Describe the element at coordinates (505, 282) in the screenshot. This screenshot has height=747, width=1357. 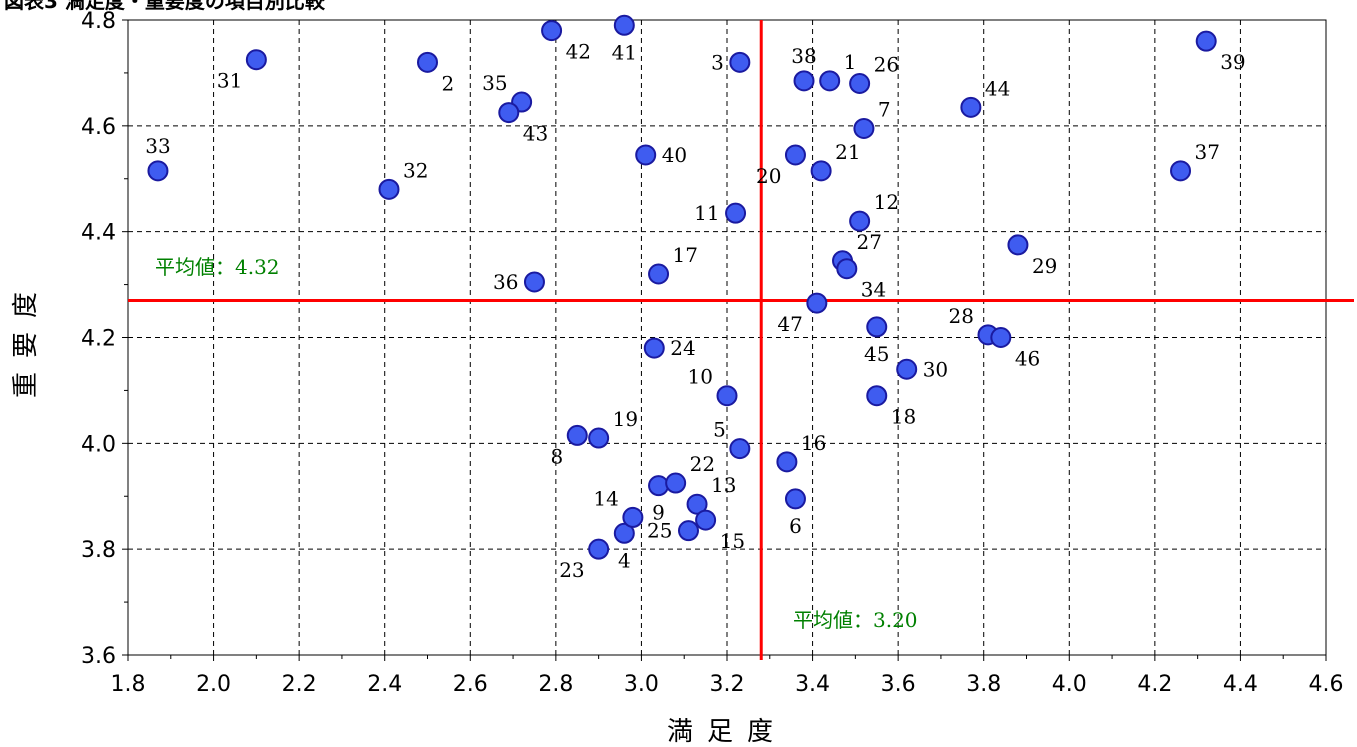
I see `point-label-36: 36` at that location.